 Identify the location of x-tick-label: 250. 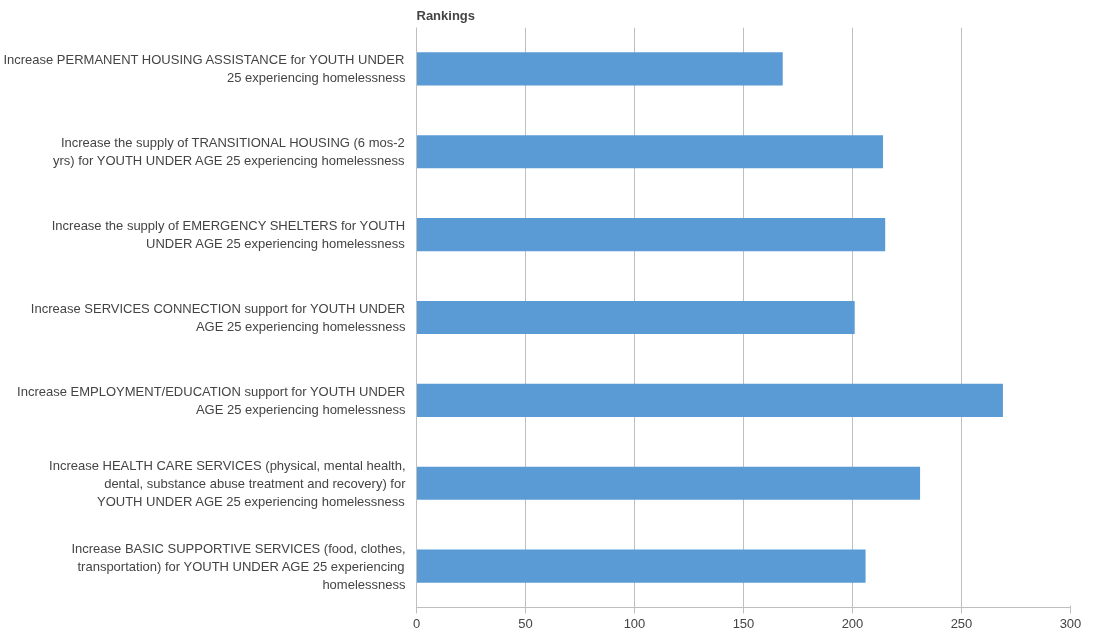
(961, 623).